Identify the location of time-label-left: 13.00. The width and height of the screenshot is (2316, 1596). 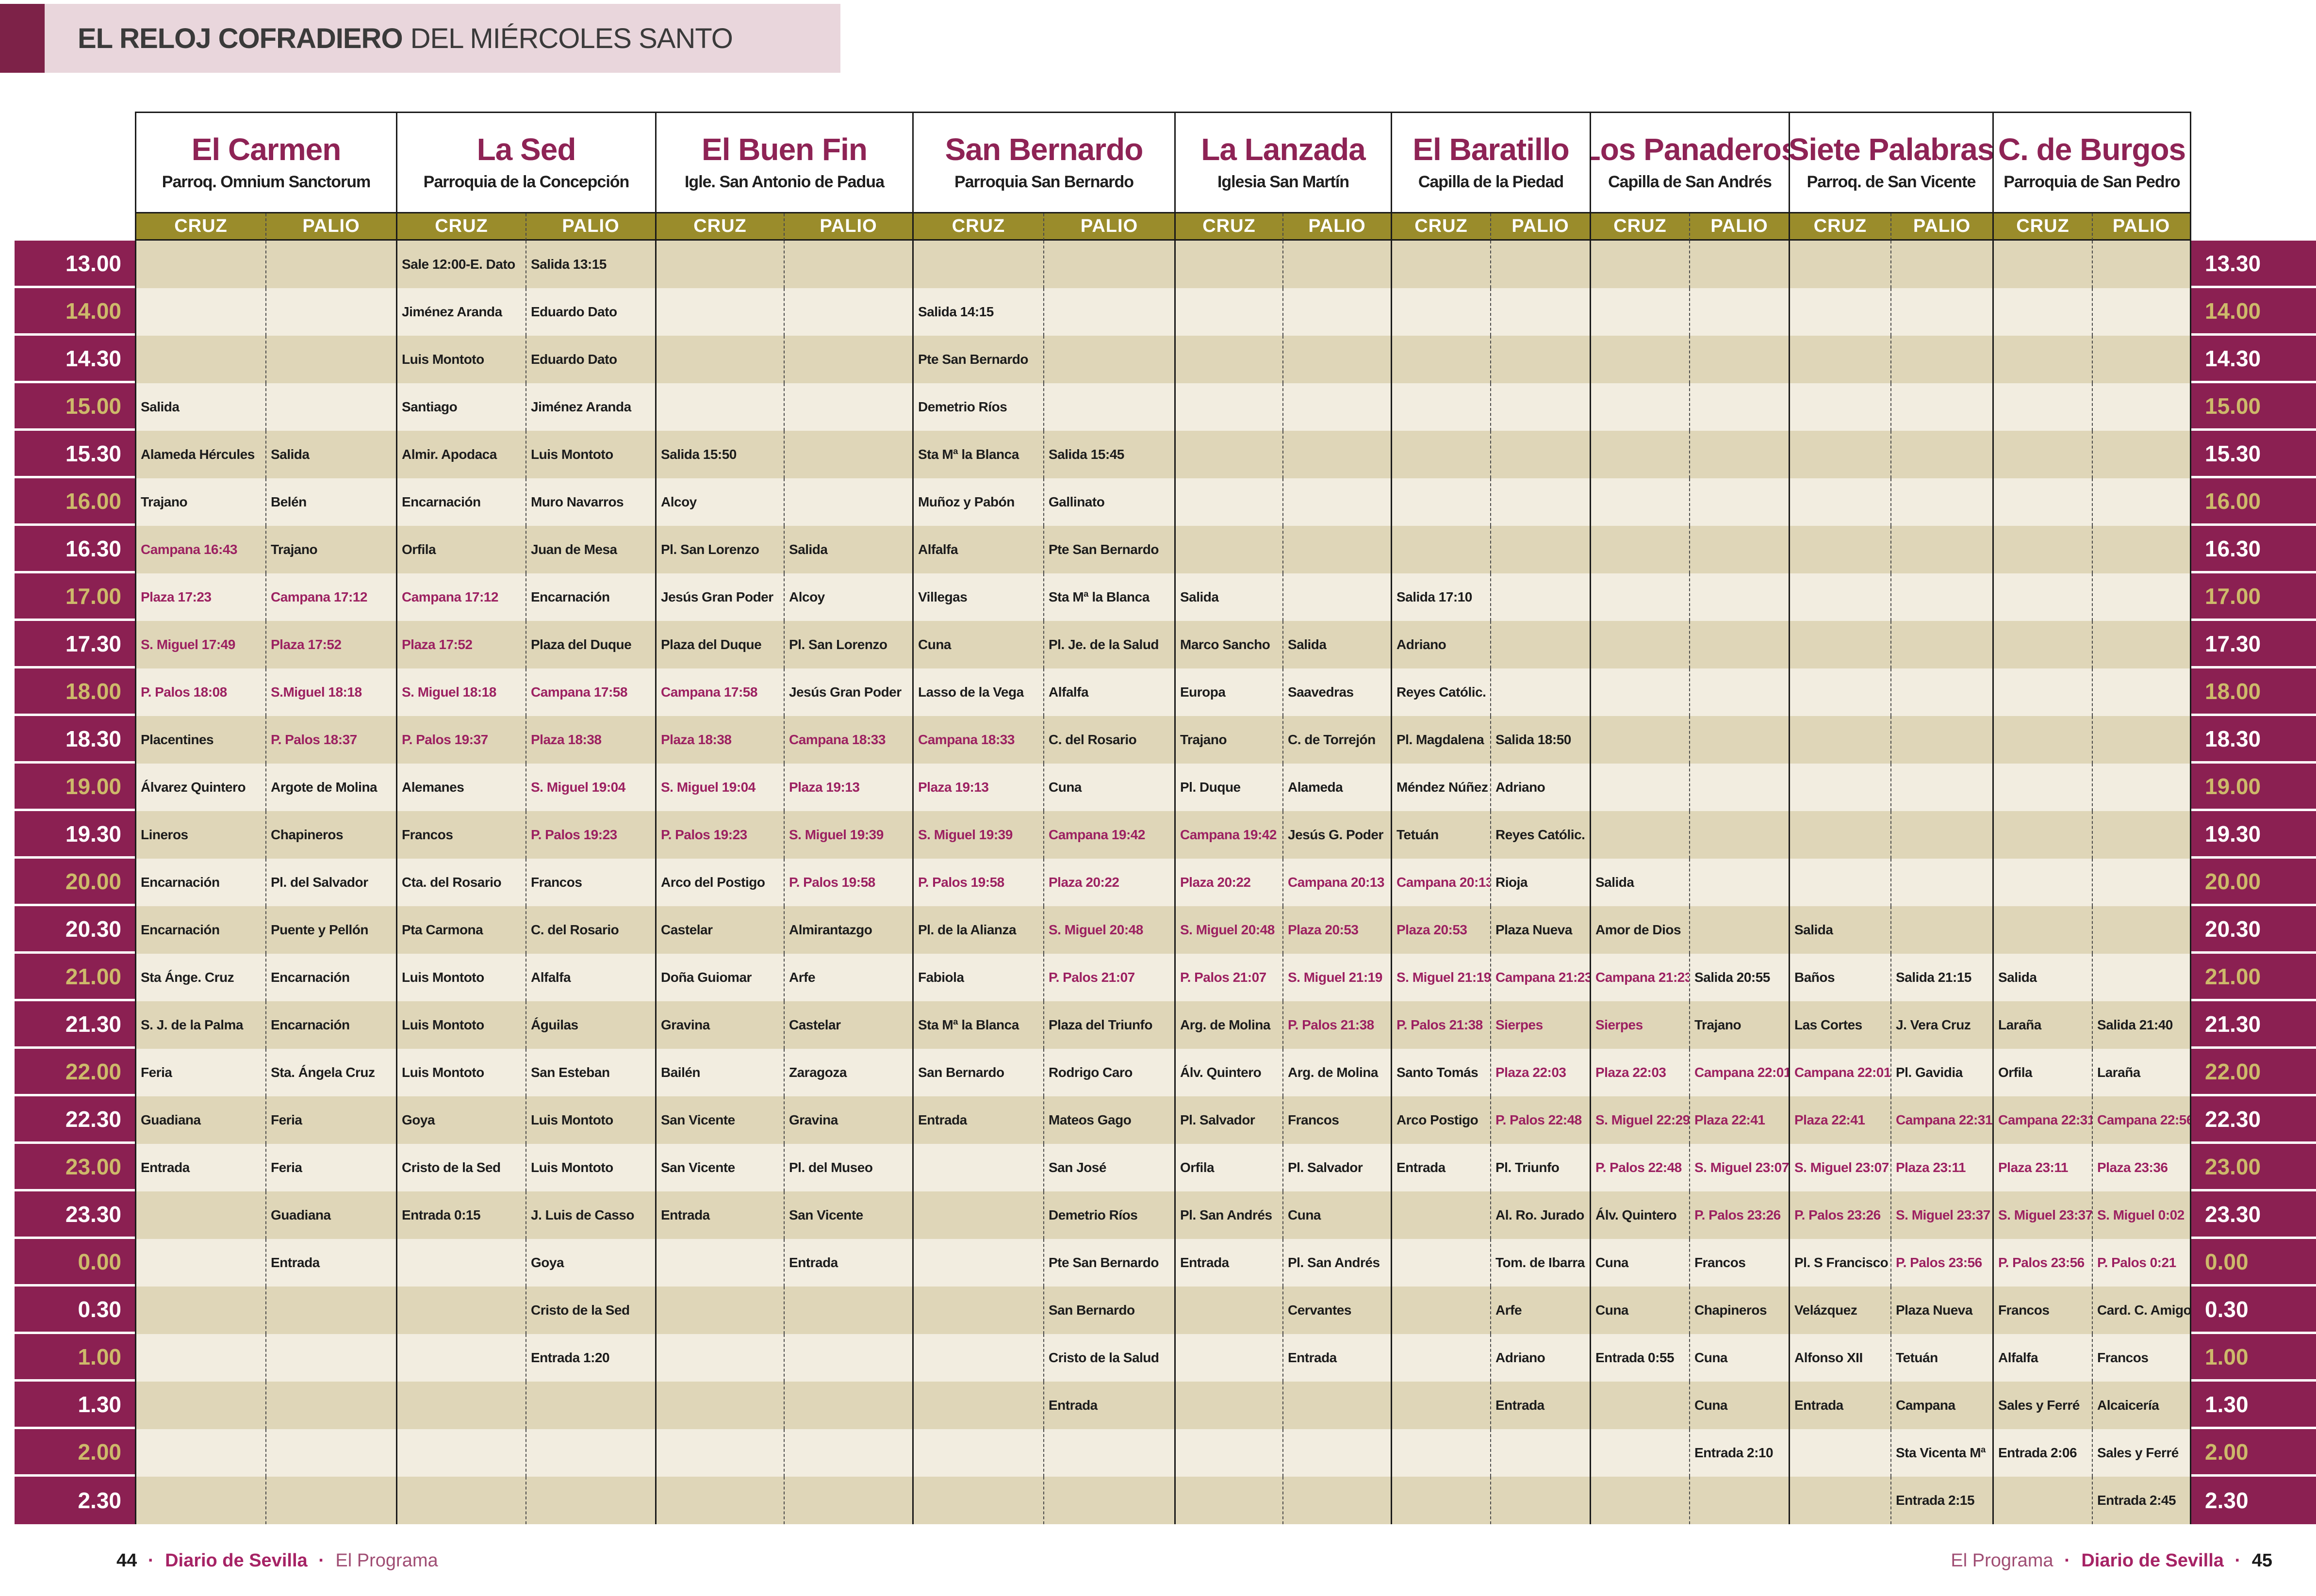
(75, 264).